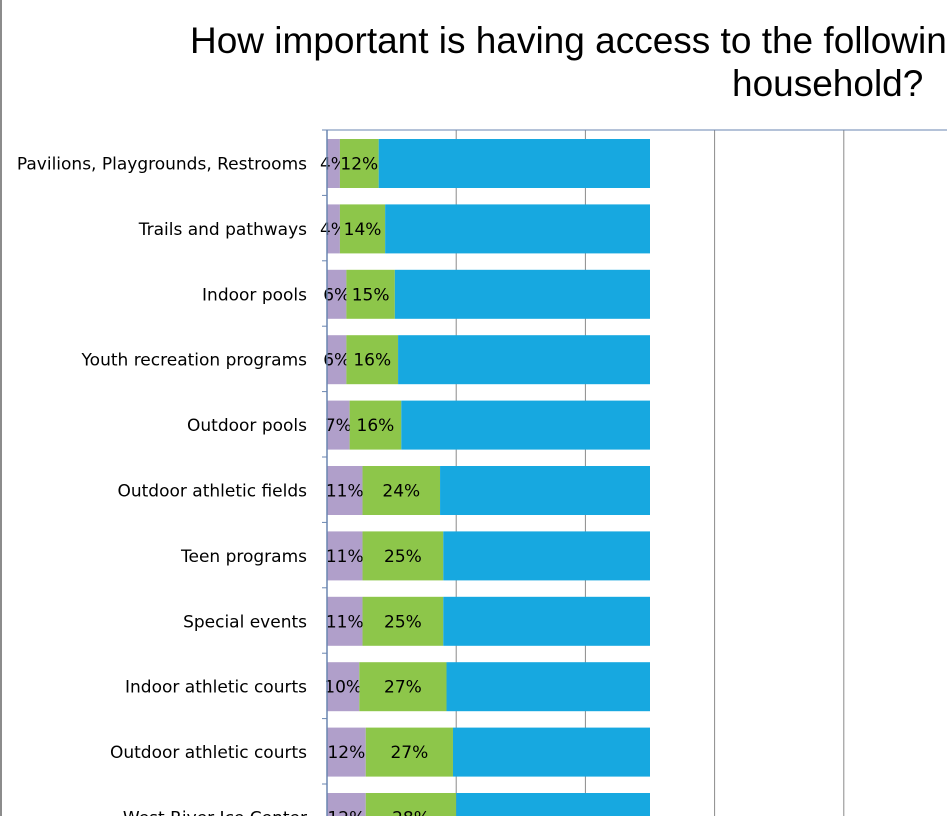 The width and height of the screenshot is (947, 816). I want to click on data-label: 28%, so click(411, 812).